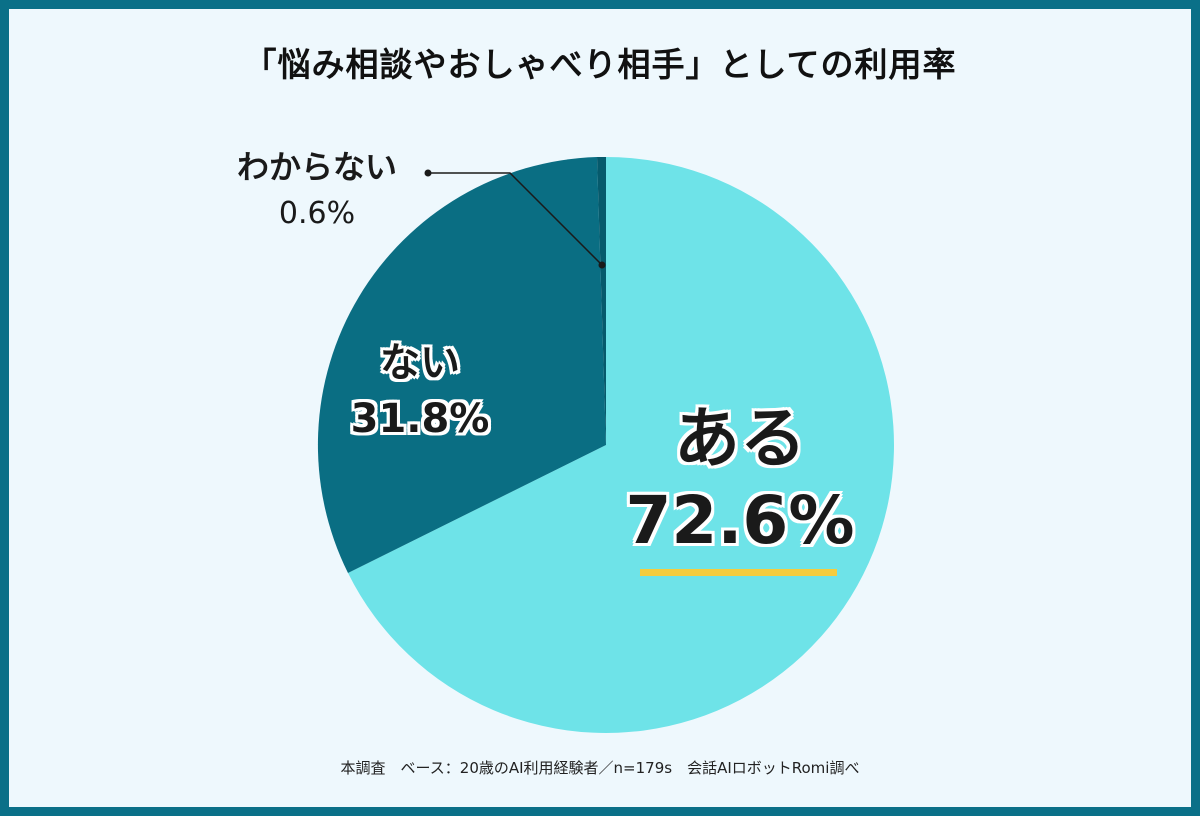 The height and width of the screenshot is (816, 1200). What do you see at coordinates (420, 363) in the screenshot?
I see `slice-no-label: ない` at bounding box center [420, 363].